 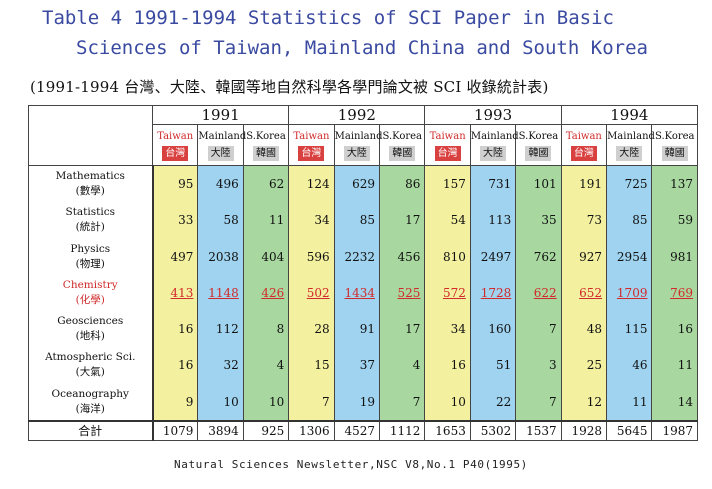 I want to click on data-cell: 101, so click(x=538, y=184).